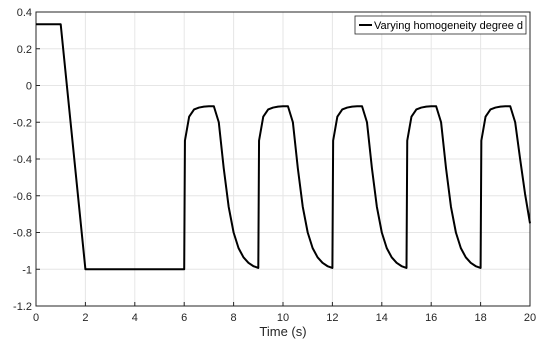 This screenshot has width=542, height=342. I want to click on x-tick-label: 10, so click(283, 318).